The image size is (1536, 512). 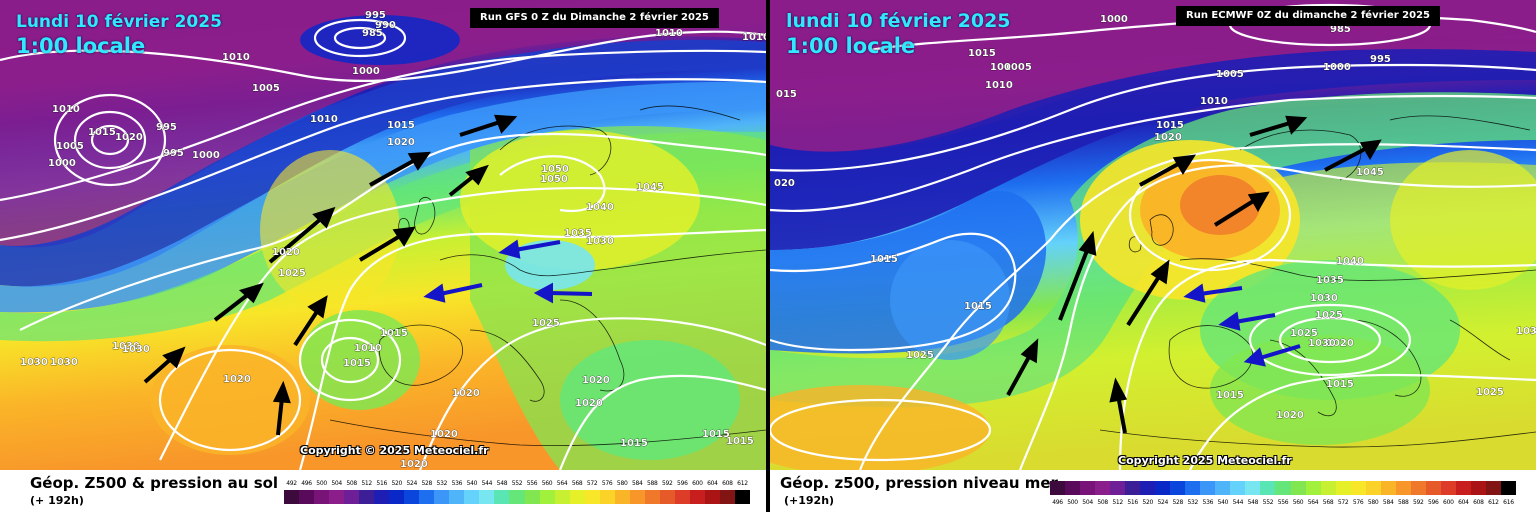 I want to click on scale-label: 584, so click(x=1388, y=502).